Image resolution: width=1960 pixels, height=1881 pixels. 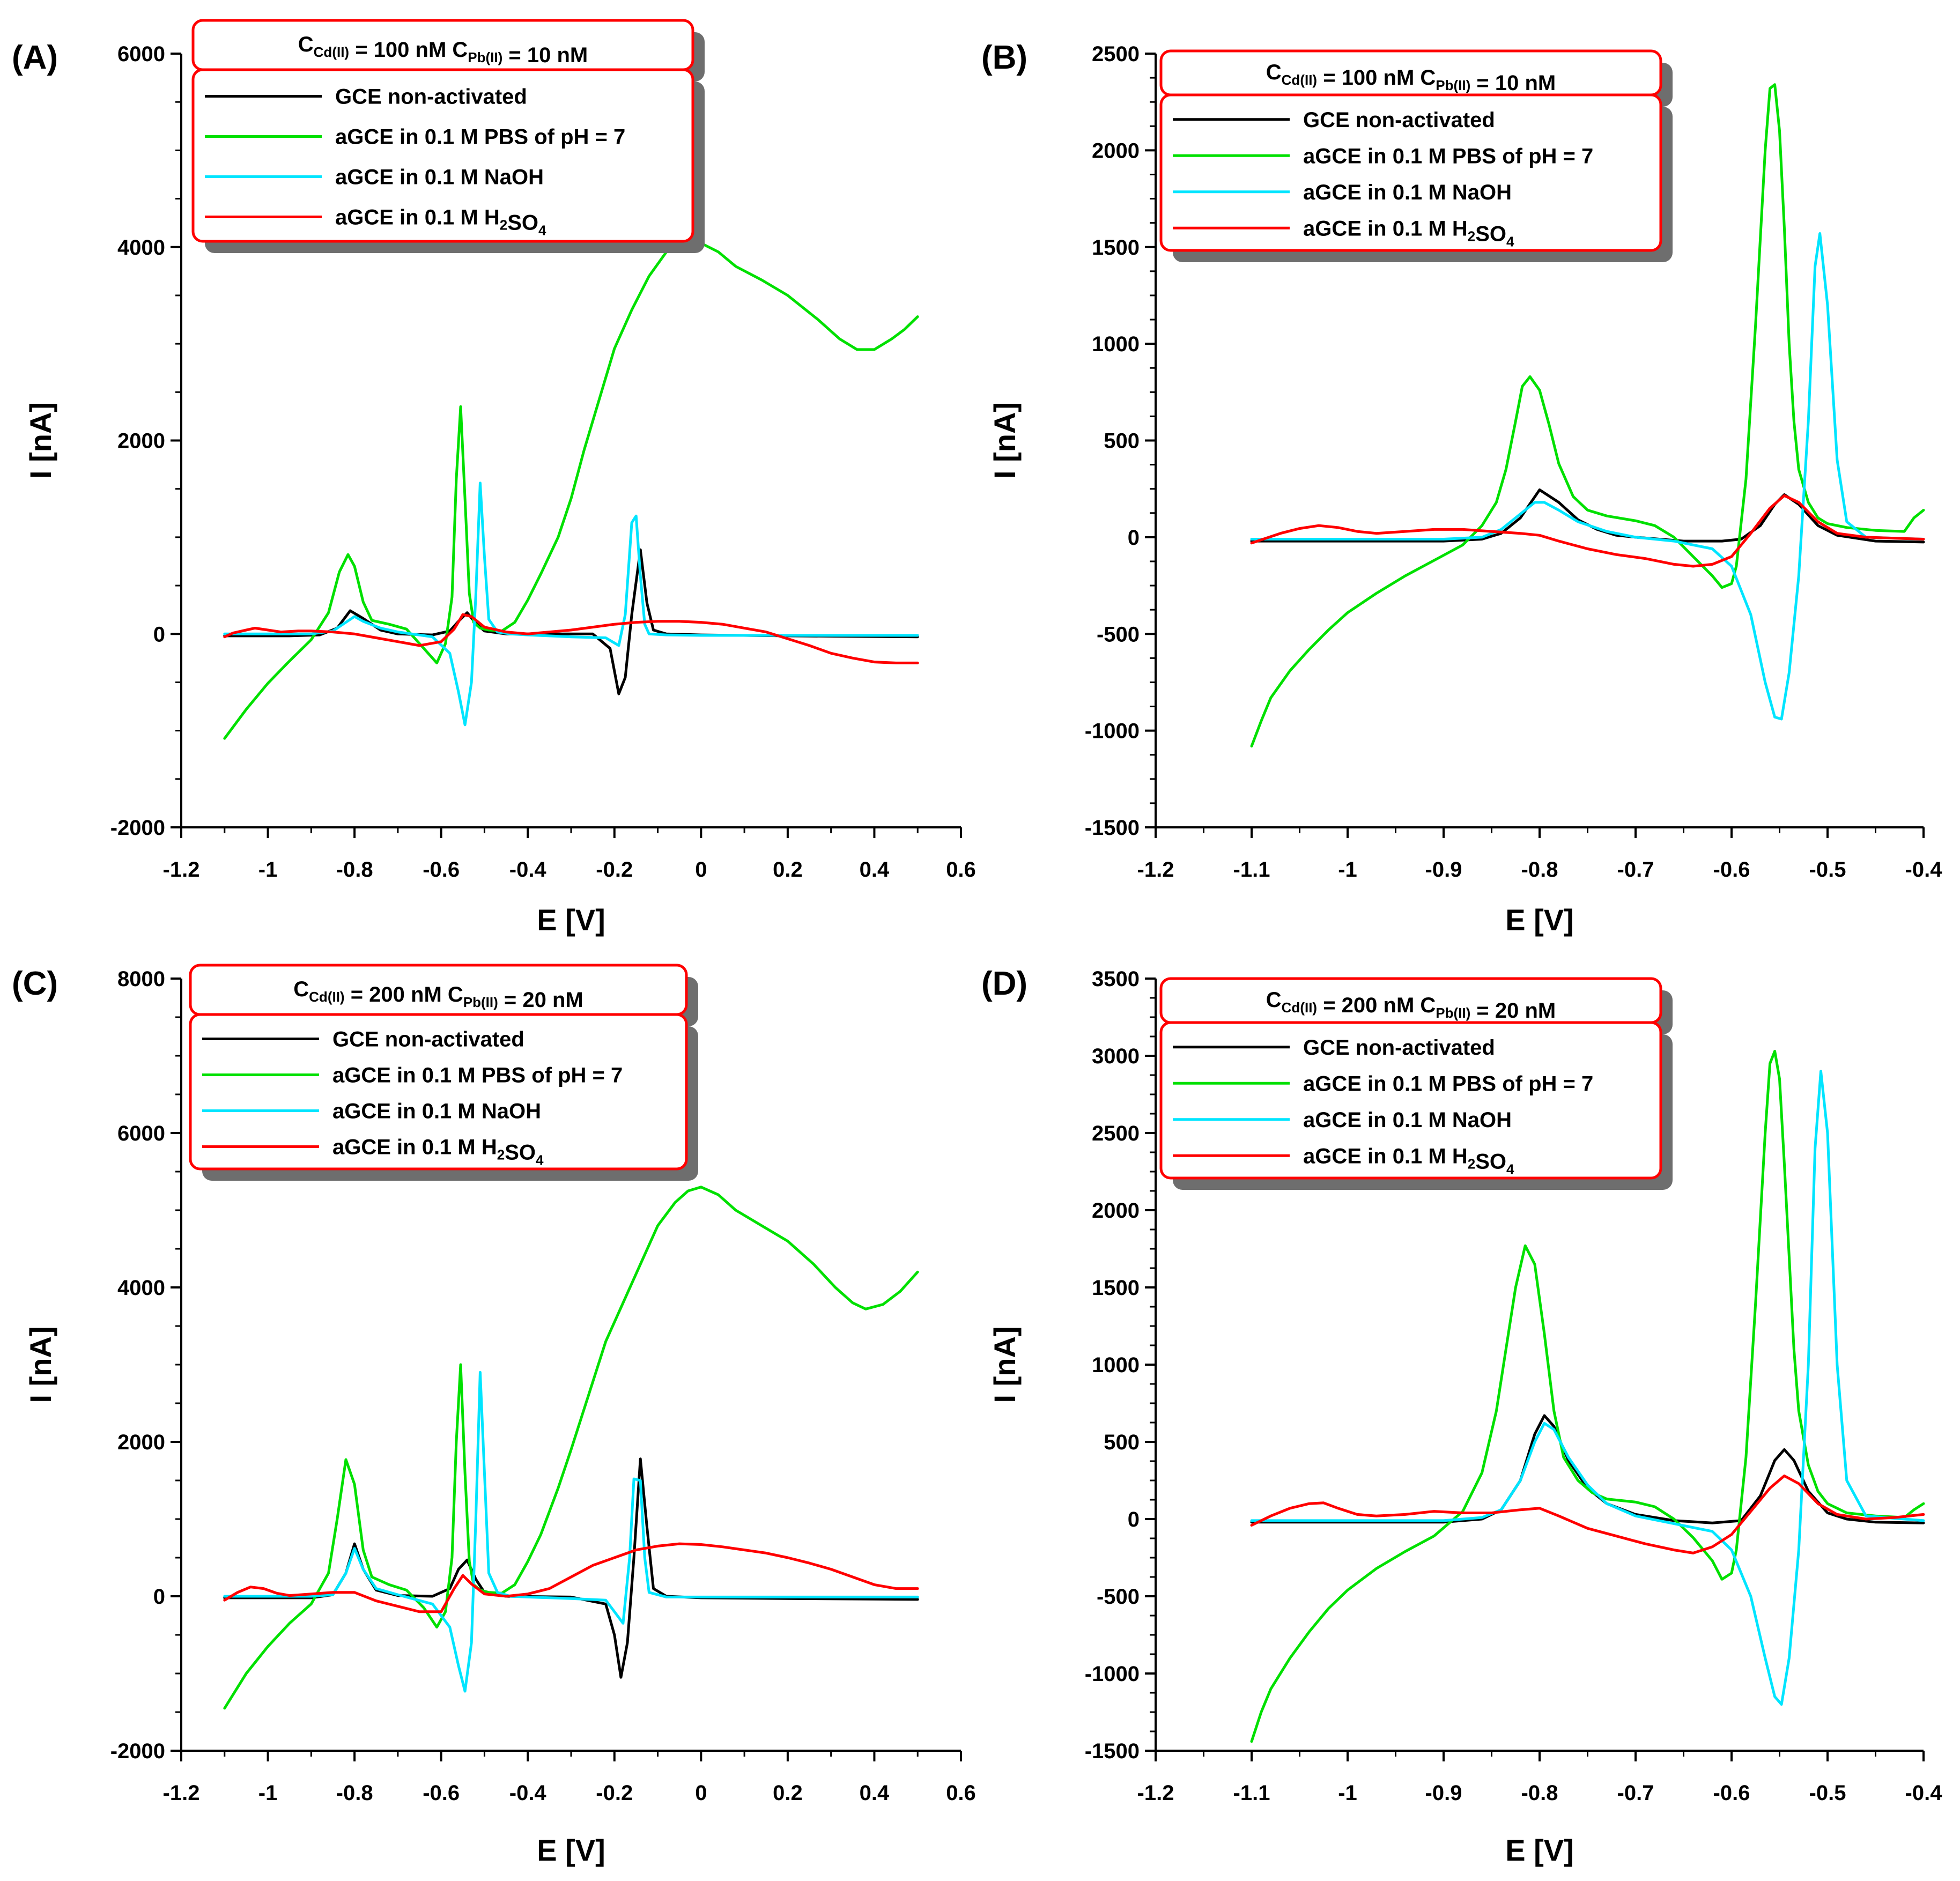 What do you see at coordinates (1251, 870) in the screenshot?
I see `x-tick-label: -1.1` at bounding box center [1251, 870].